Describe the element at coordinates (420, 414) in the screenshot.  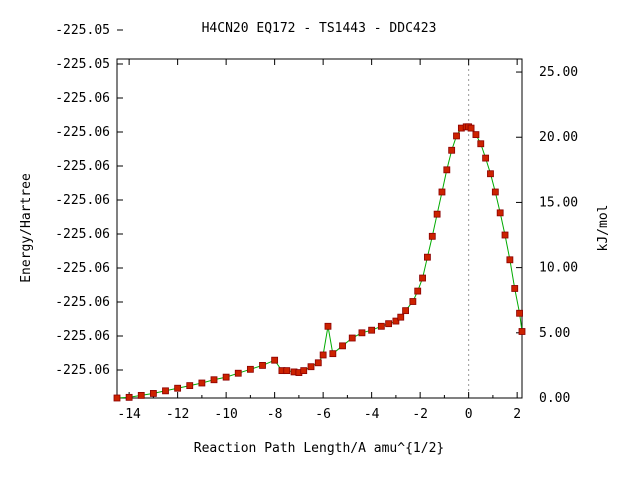
I see `x-tick-label: -2` at that location.